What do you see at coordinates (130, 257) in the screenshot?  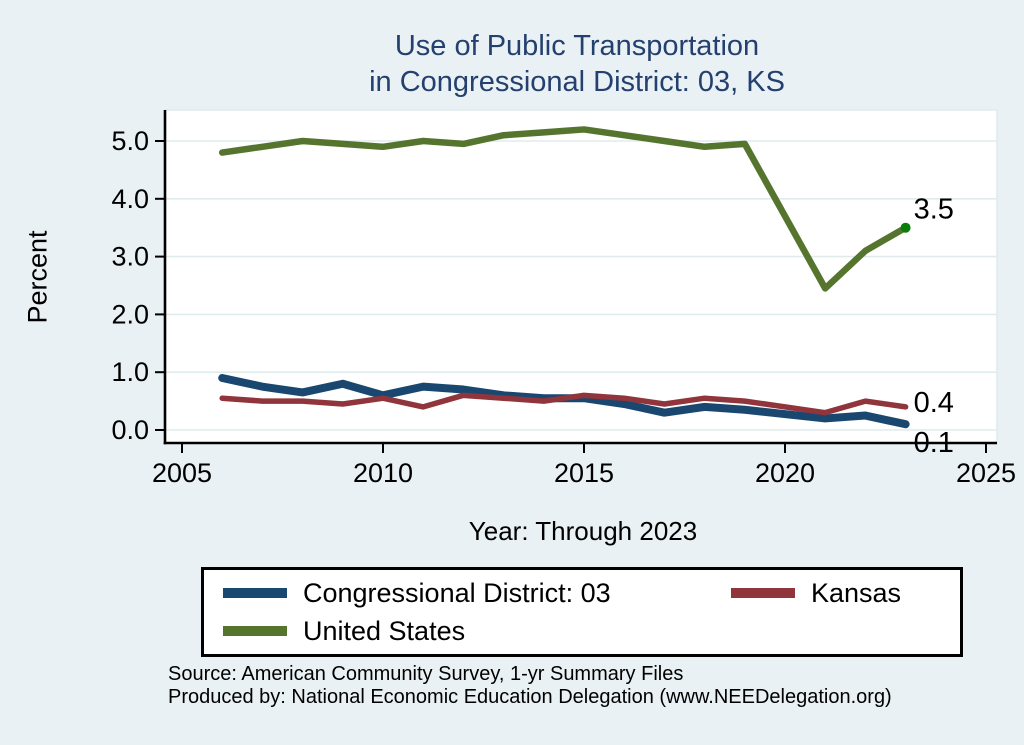 I see `y-tick-label: 3.0` at bounding box center [130, 257].